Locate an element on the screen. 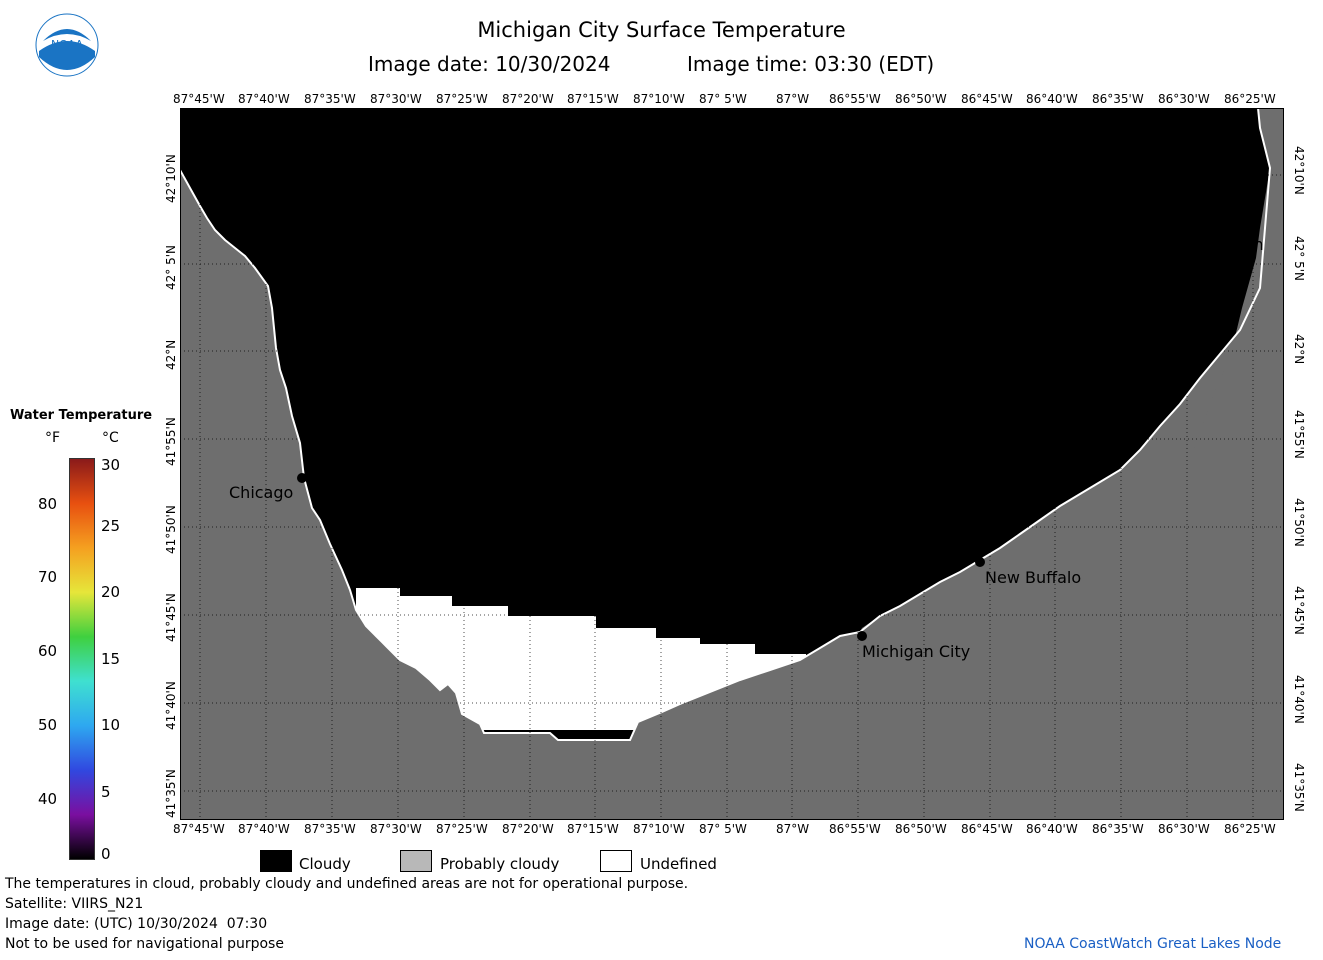  legend-swatch-probably-cloudy is located at coordinates (416, 861).